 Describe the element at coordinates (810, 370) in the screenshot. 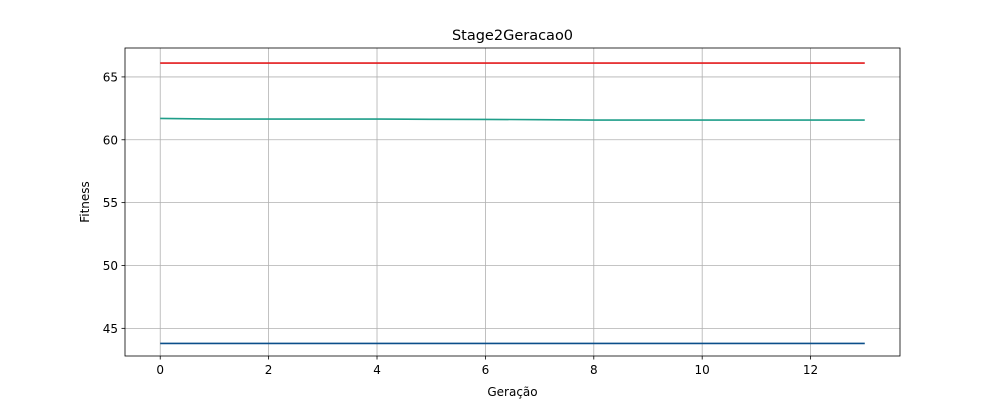

I see `x-tick-label: 12` at that location.